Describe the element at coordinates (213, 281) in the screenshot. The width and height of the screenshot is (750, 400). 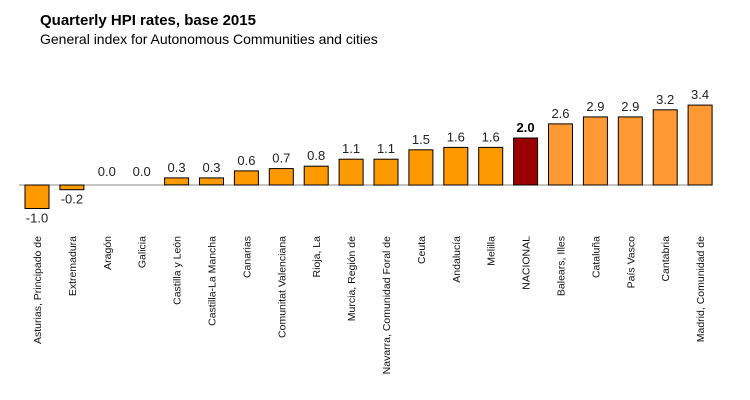
I see `category-label: Castilla-La Mancha` at that location.